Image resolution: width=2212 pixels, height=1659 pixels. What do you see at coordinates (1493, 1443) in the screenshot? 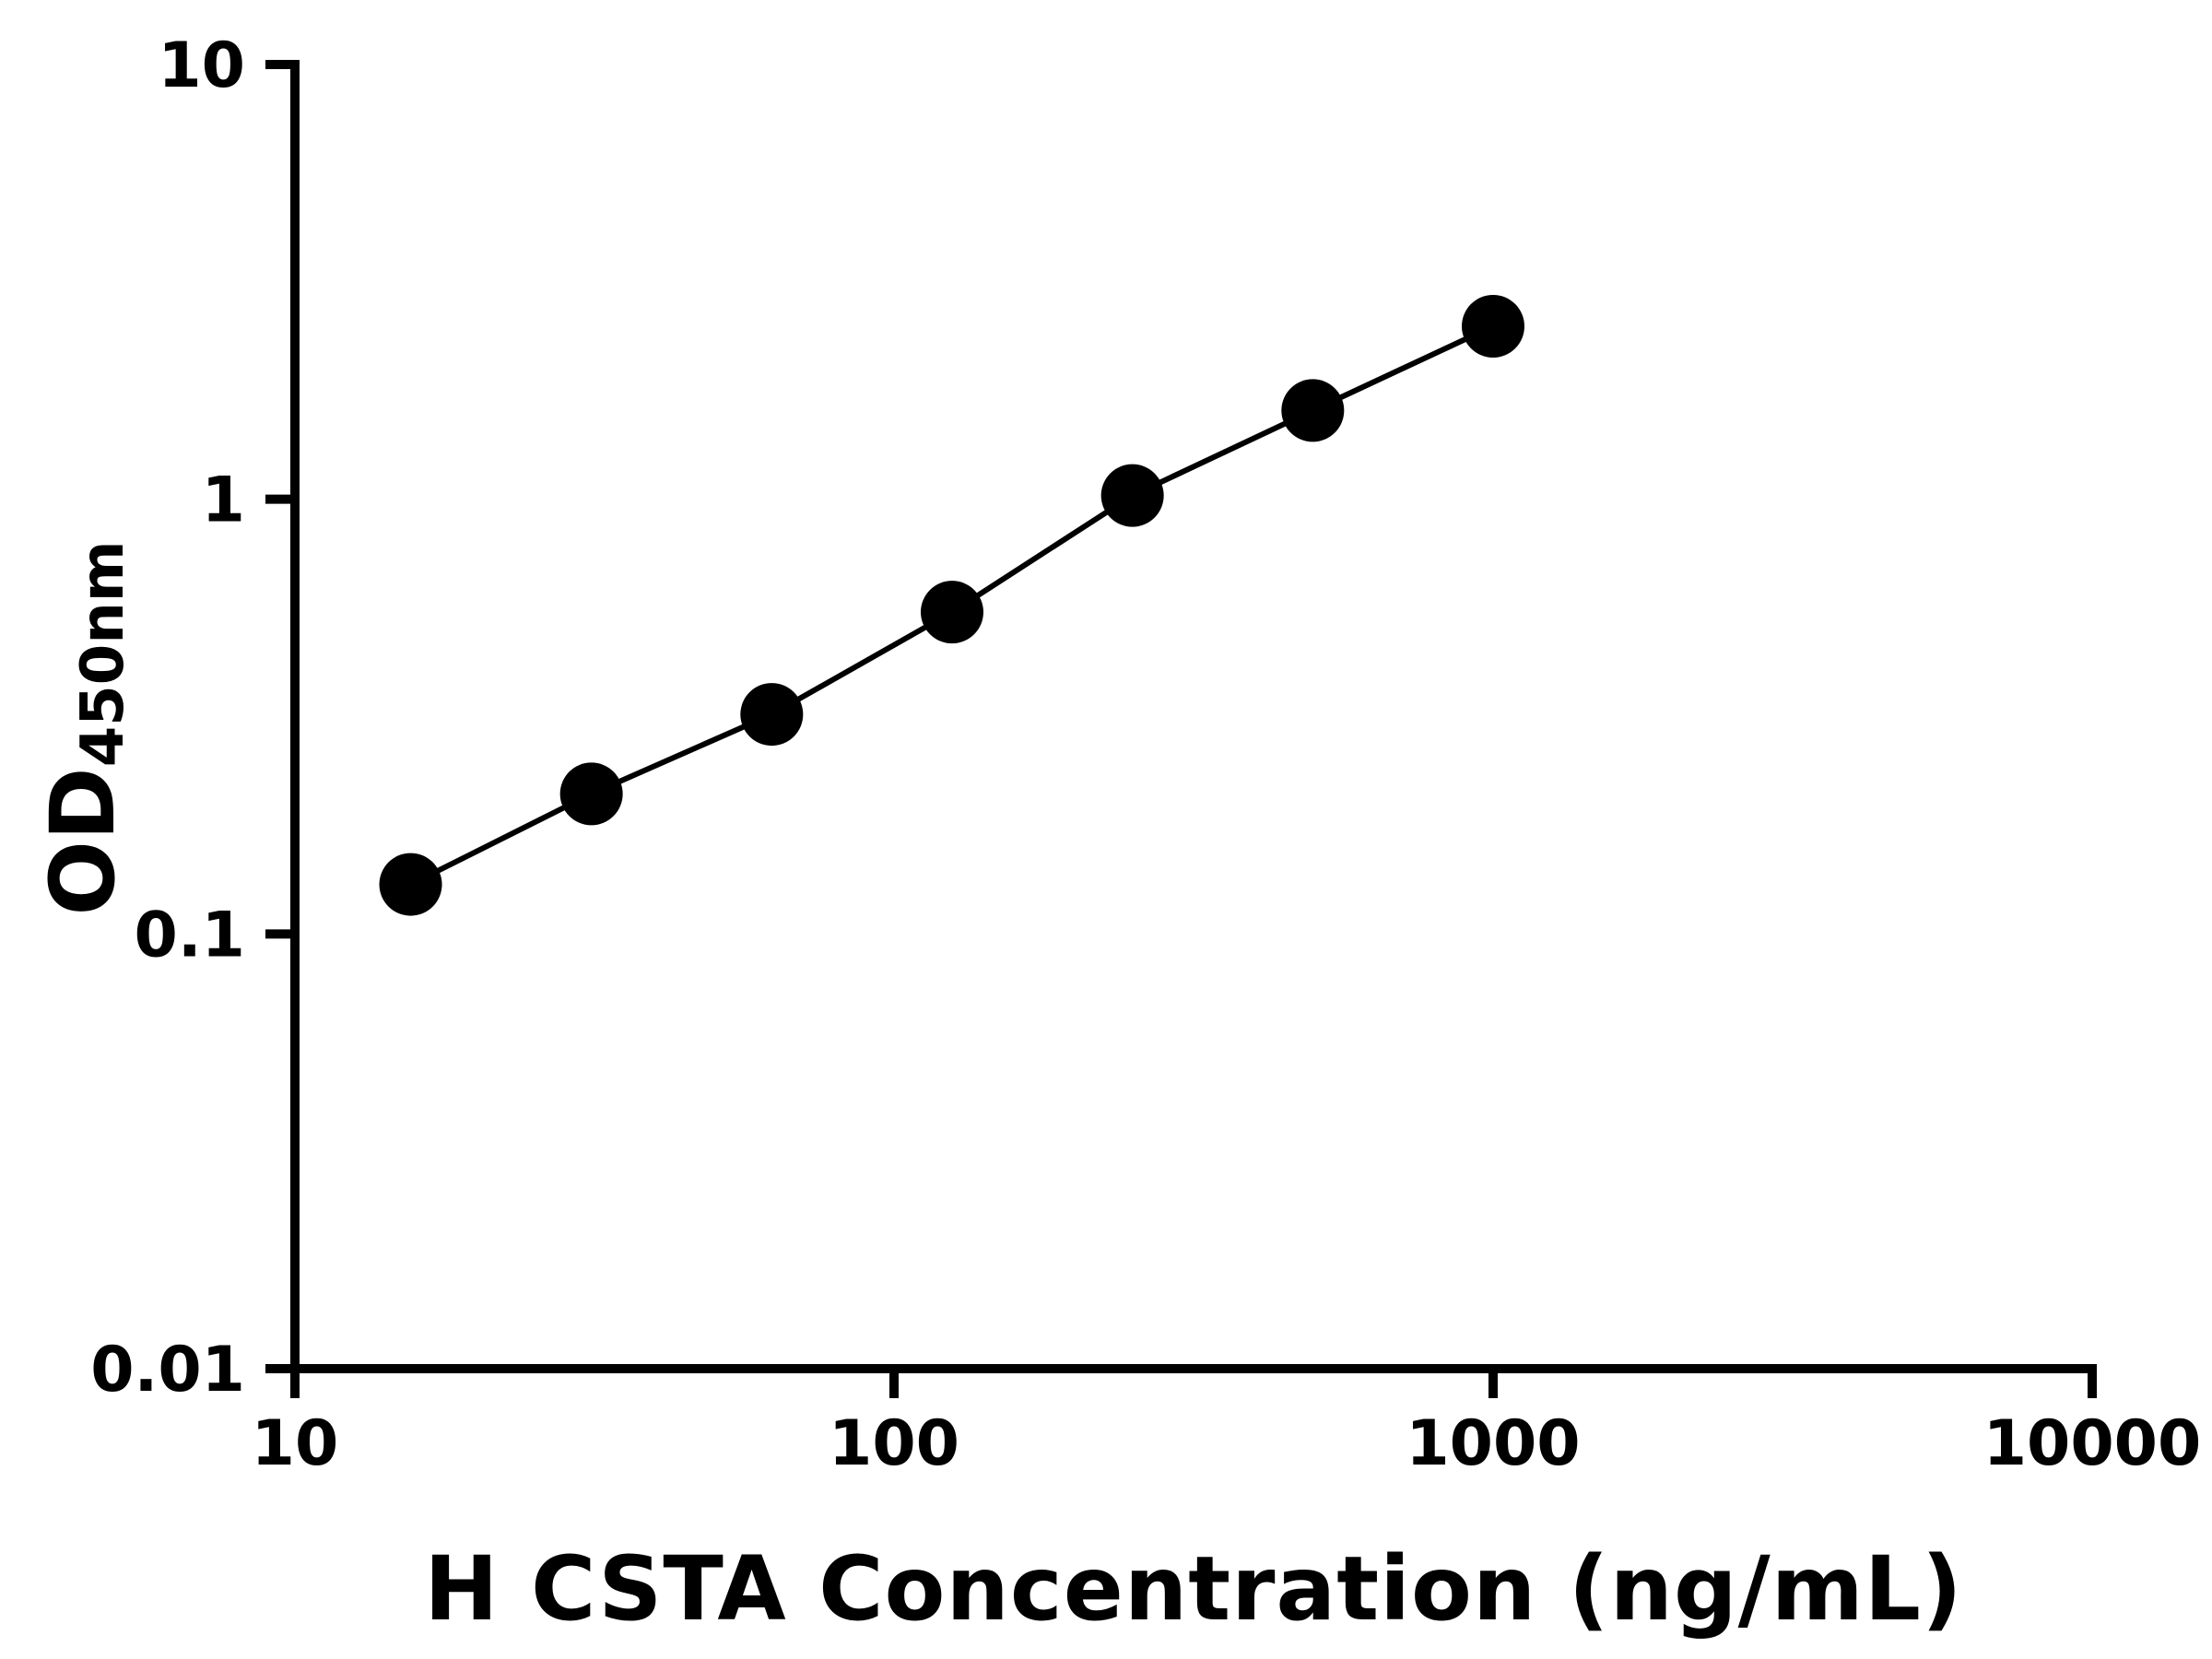
I see `x-tick-label: 1000` at bounding box center [1493, 1443].